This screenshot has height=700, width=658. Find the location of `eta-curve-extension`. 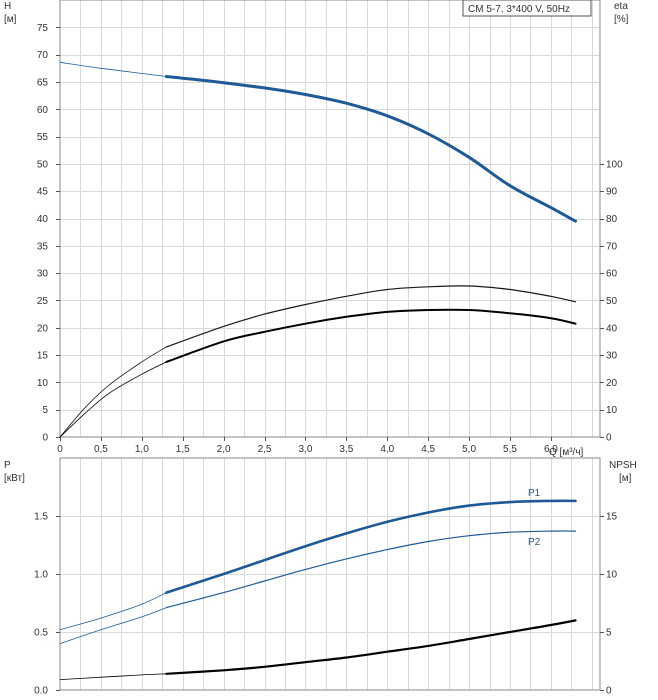

eta-curve-extension is located at coordinates (113, 392).